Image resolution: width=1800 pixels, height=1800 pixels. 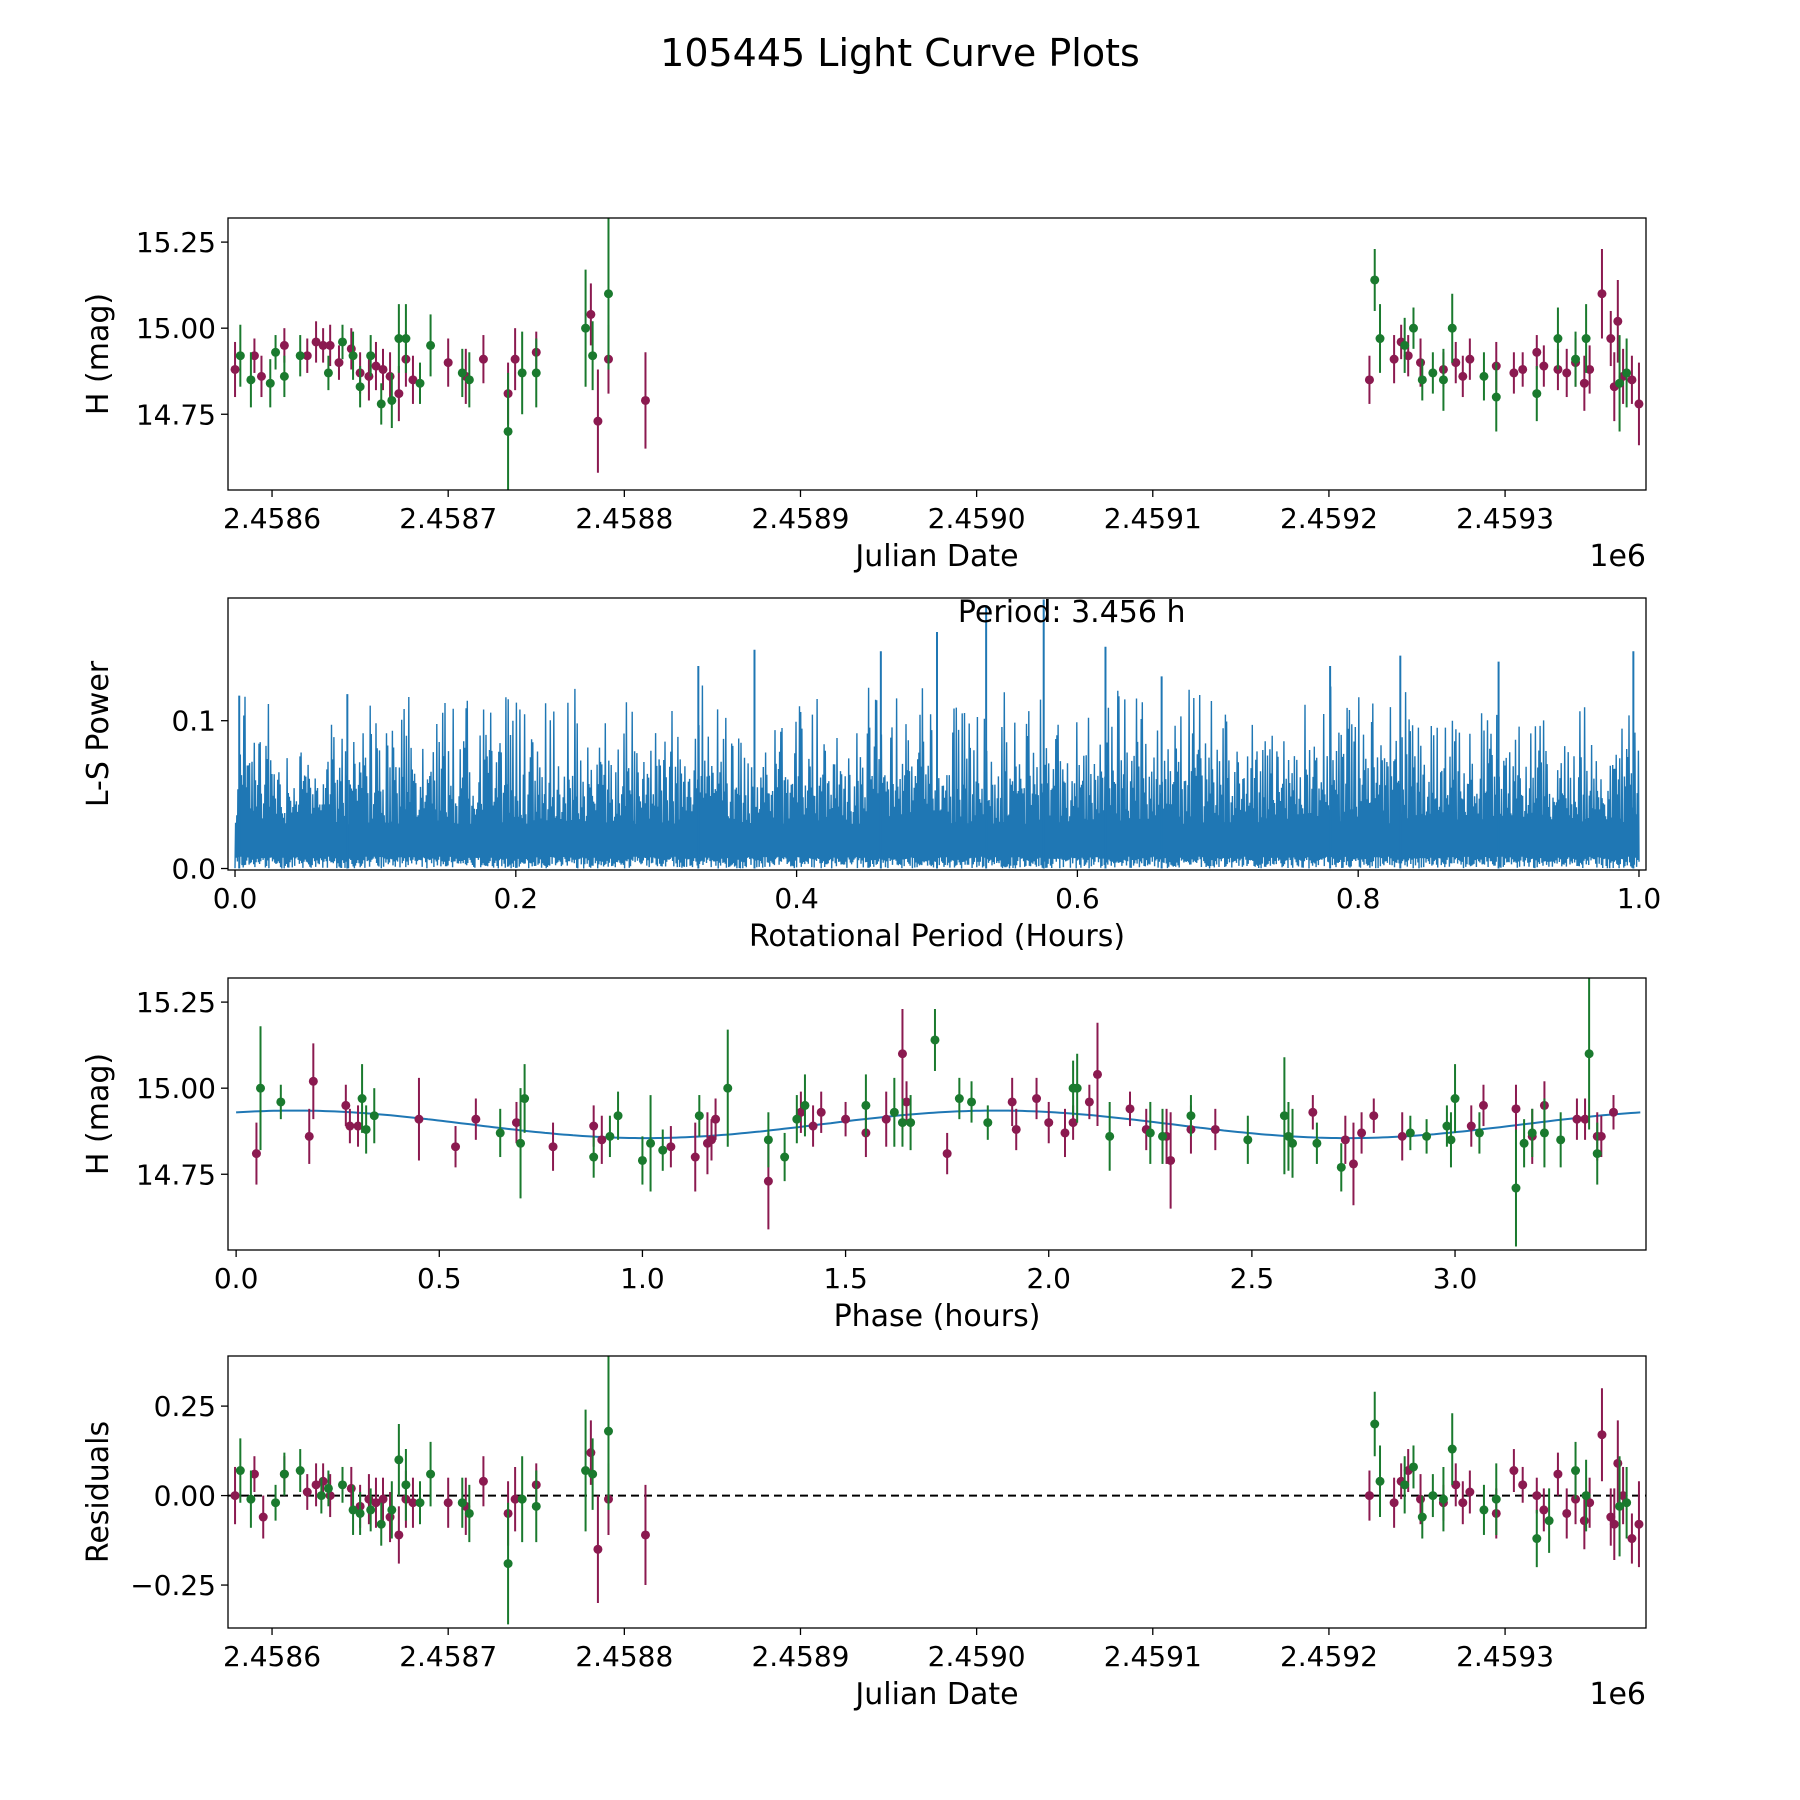 What do you see at coordinates (173, 1585) in the screenshot?
I see `y-tick-label: −0.25` at bounding box center [173, 1585].